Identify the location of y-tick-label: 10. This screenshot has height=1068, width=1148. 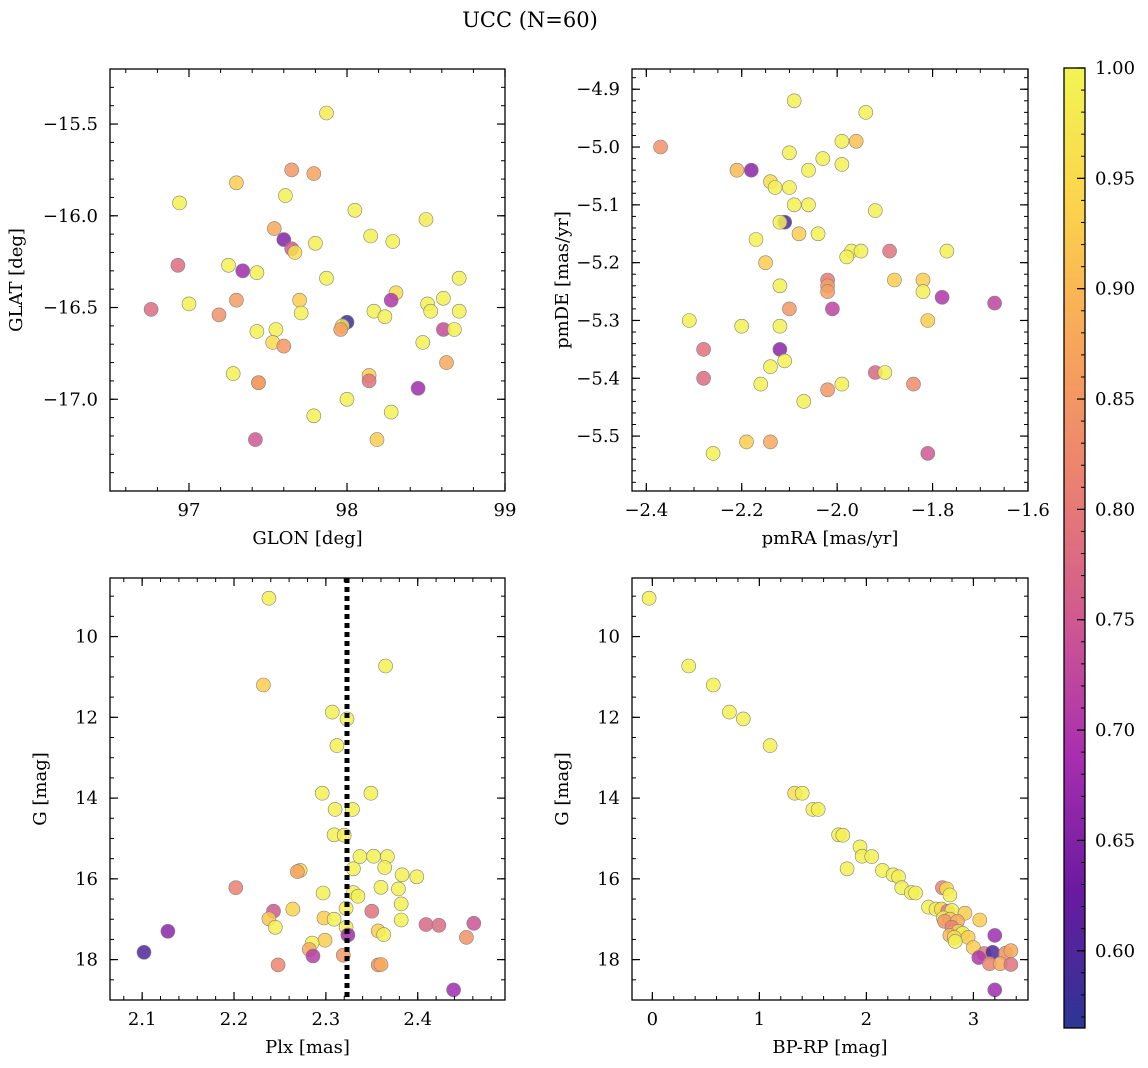
(608, 637).